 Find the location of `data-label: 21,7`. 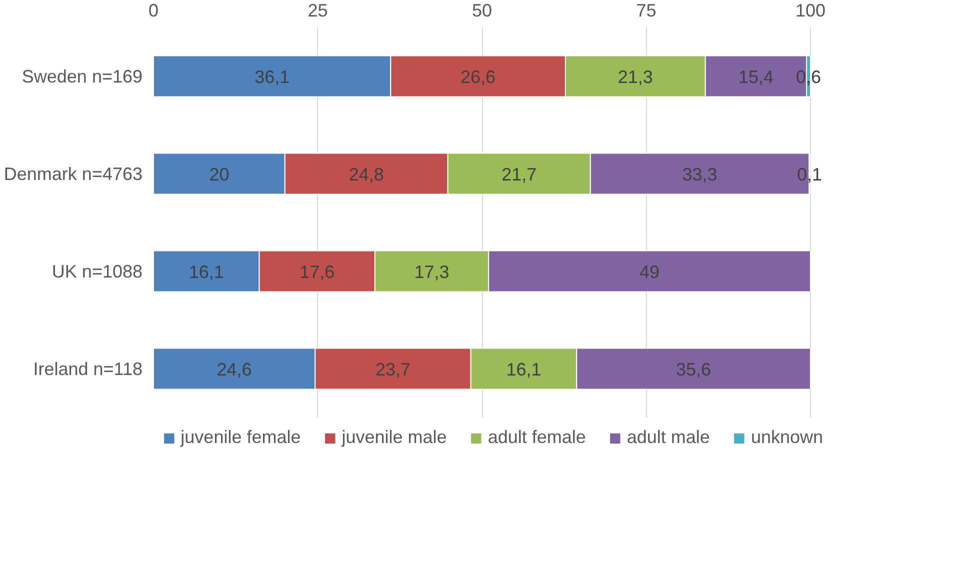

data-label: 21,7 is located at coordinates (519, 174).